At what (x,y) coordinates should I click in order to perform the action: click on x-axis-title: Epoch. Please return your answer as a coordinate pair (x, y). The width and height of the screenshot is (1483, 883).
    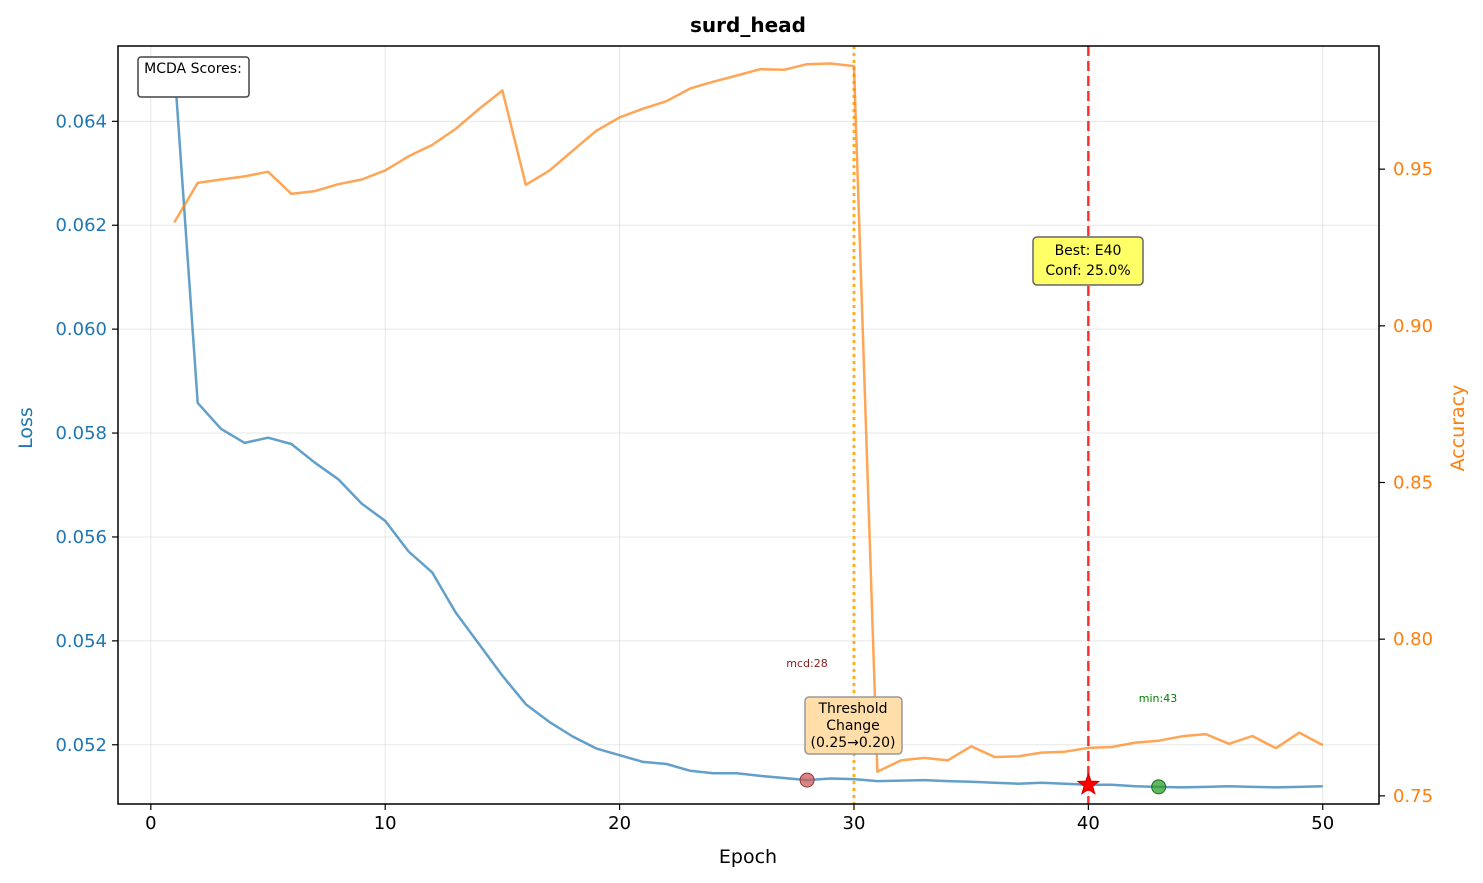
    Looking at the image, I should click on (748, 857).